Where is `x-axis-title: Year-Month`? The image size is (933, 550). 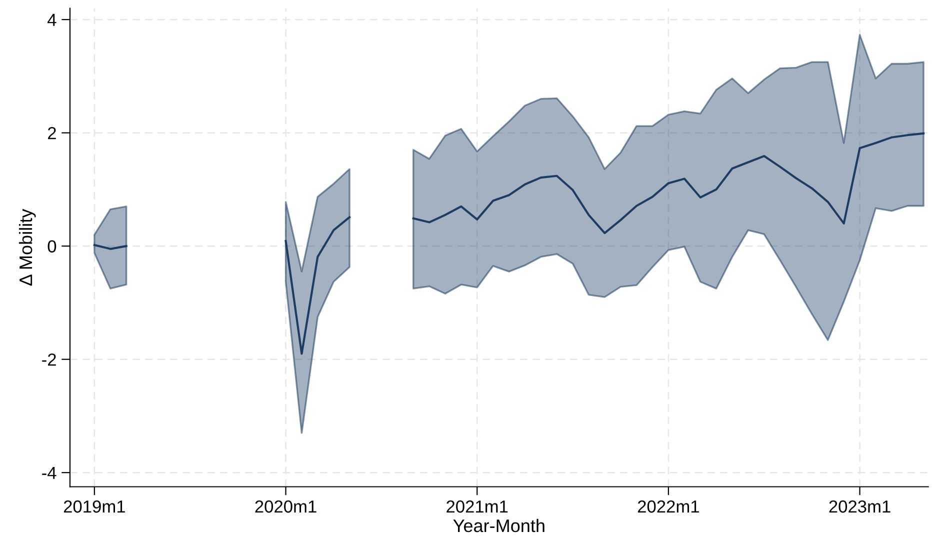
x-axis-title: Year-Month is located at coordinates (498, 525).